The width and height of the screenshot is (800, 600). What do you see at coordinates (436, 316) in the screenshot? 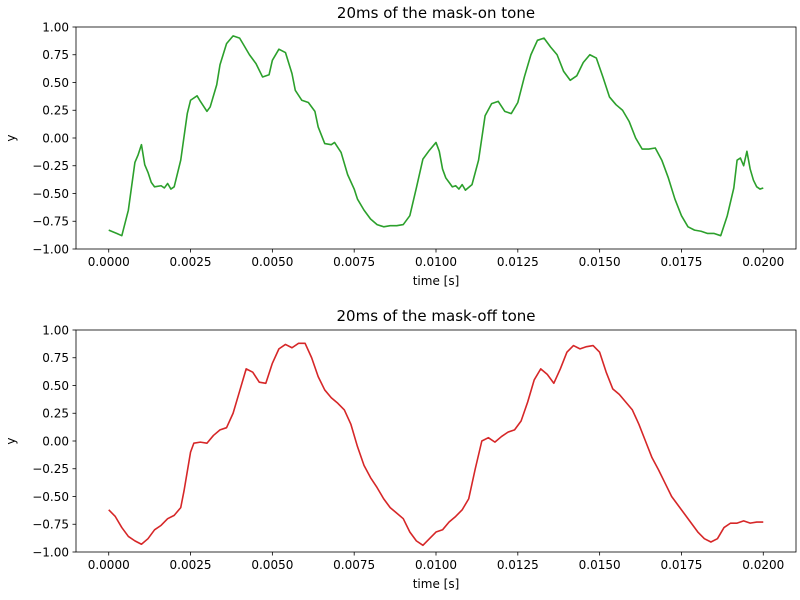
I see `chart-title: 20ms of the mask-off tone` at bounding box center [436, 316].